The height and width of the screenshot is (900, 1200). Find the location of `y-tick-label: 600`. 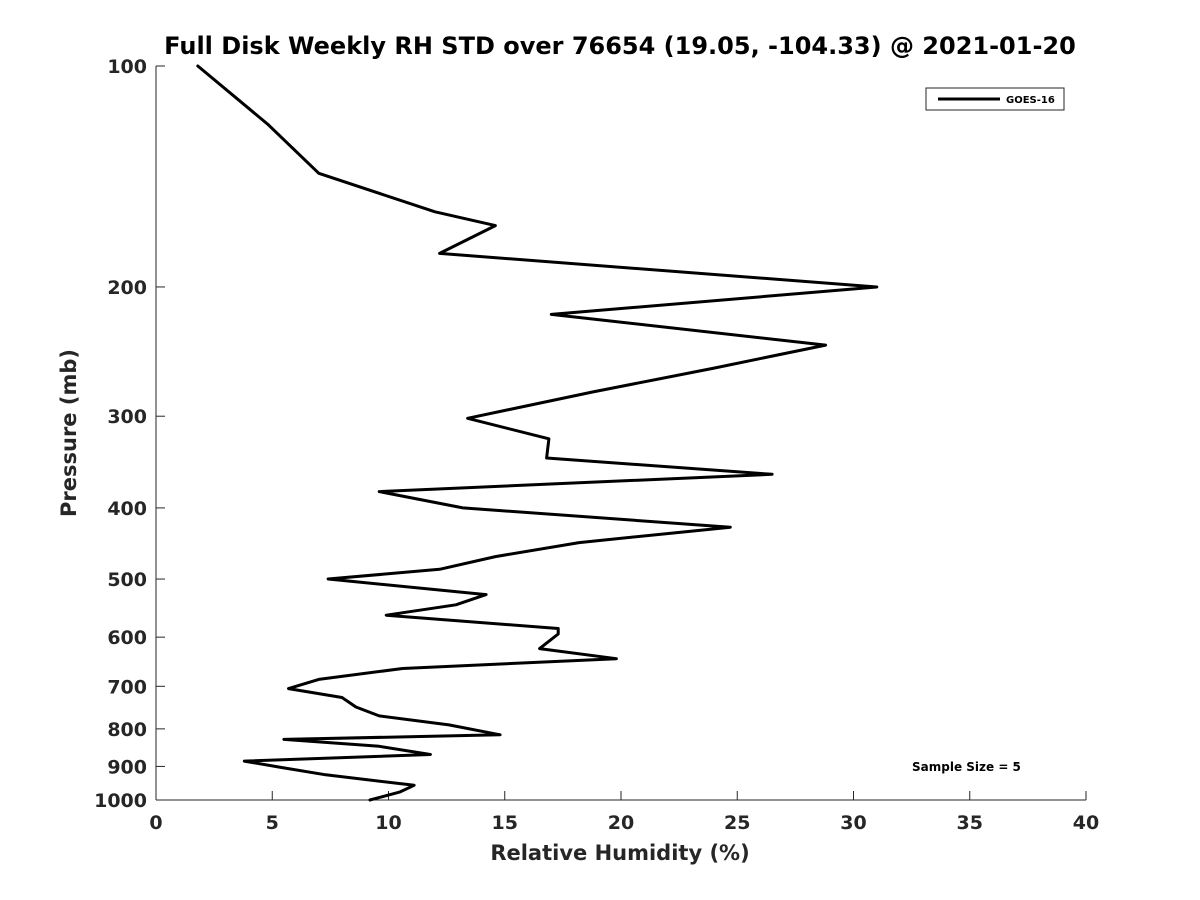

y-tick-label: 600 is located at coordinates (127, 638).